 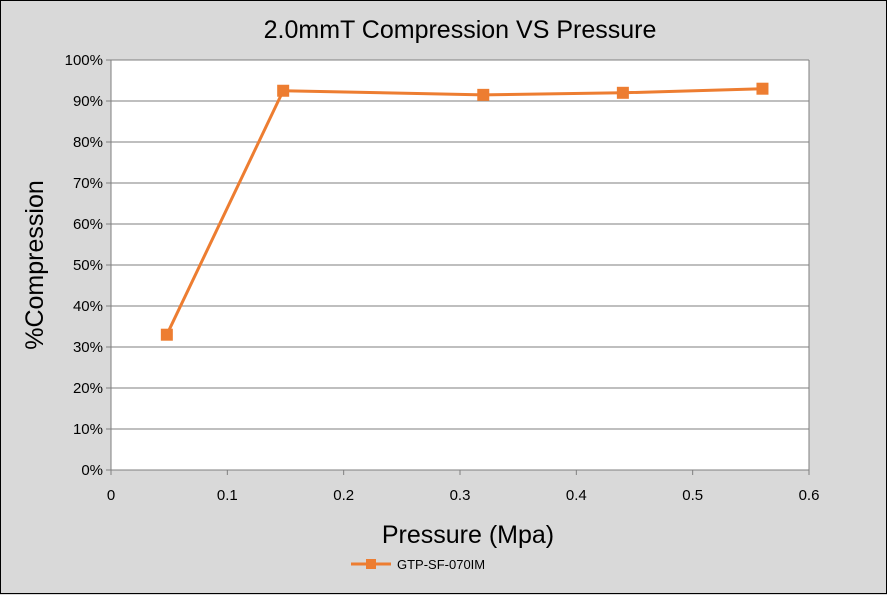 I want to click on x-tick-label: 0.4, so click(x=576, y=495).